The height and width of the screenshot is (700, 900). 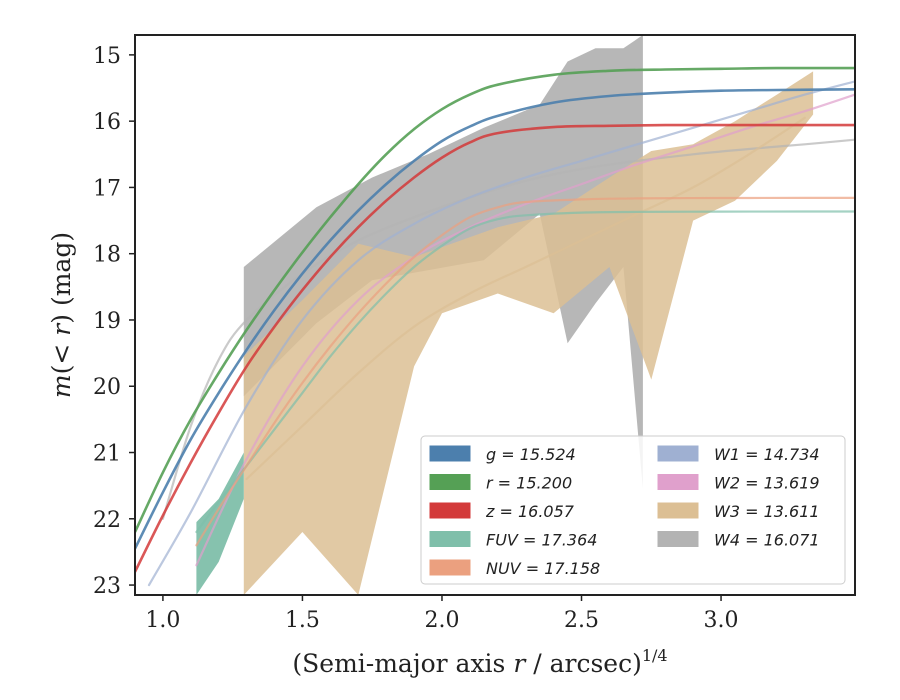 What do you see at coordinates (531, 454) in the screenshot?
I see `legend-label-g: g = 15.524` at bounding box center [531, 454].